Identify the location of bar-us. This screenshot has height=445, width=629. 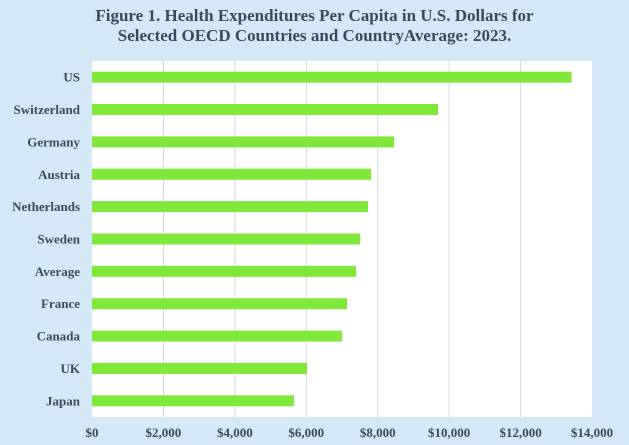
(332, 77).